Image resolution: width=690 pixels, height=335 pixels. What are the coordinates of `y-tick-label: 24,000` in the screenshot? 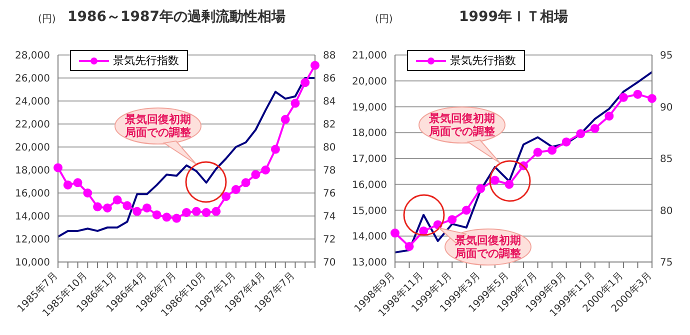 It's located at (32, 102).